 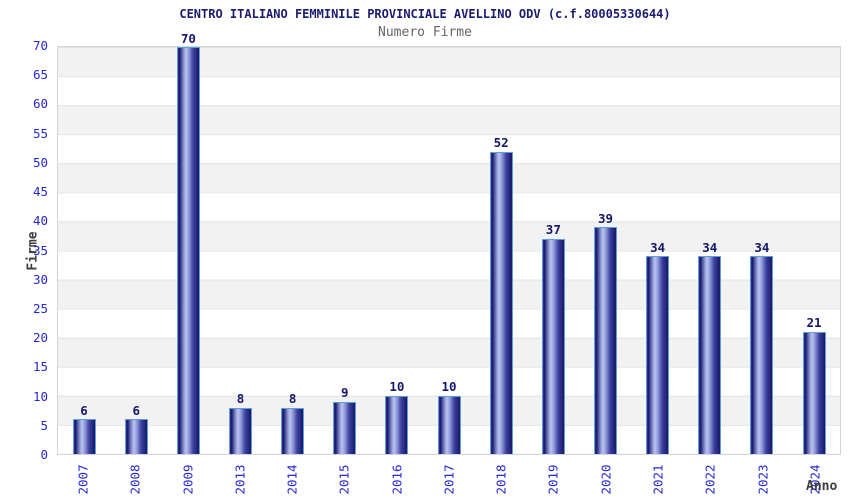 What do you see at coordinates (658, 347) in the screenshot?
I see `bar-2021: 34` at bounding box center [658, 347].